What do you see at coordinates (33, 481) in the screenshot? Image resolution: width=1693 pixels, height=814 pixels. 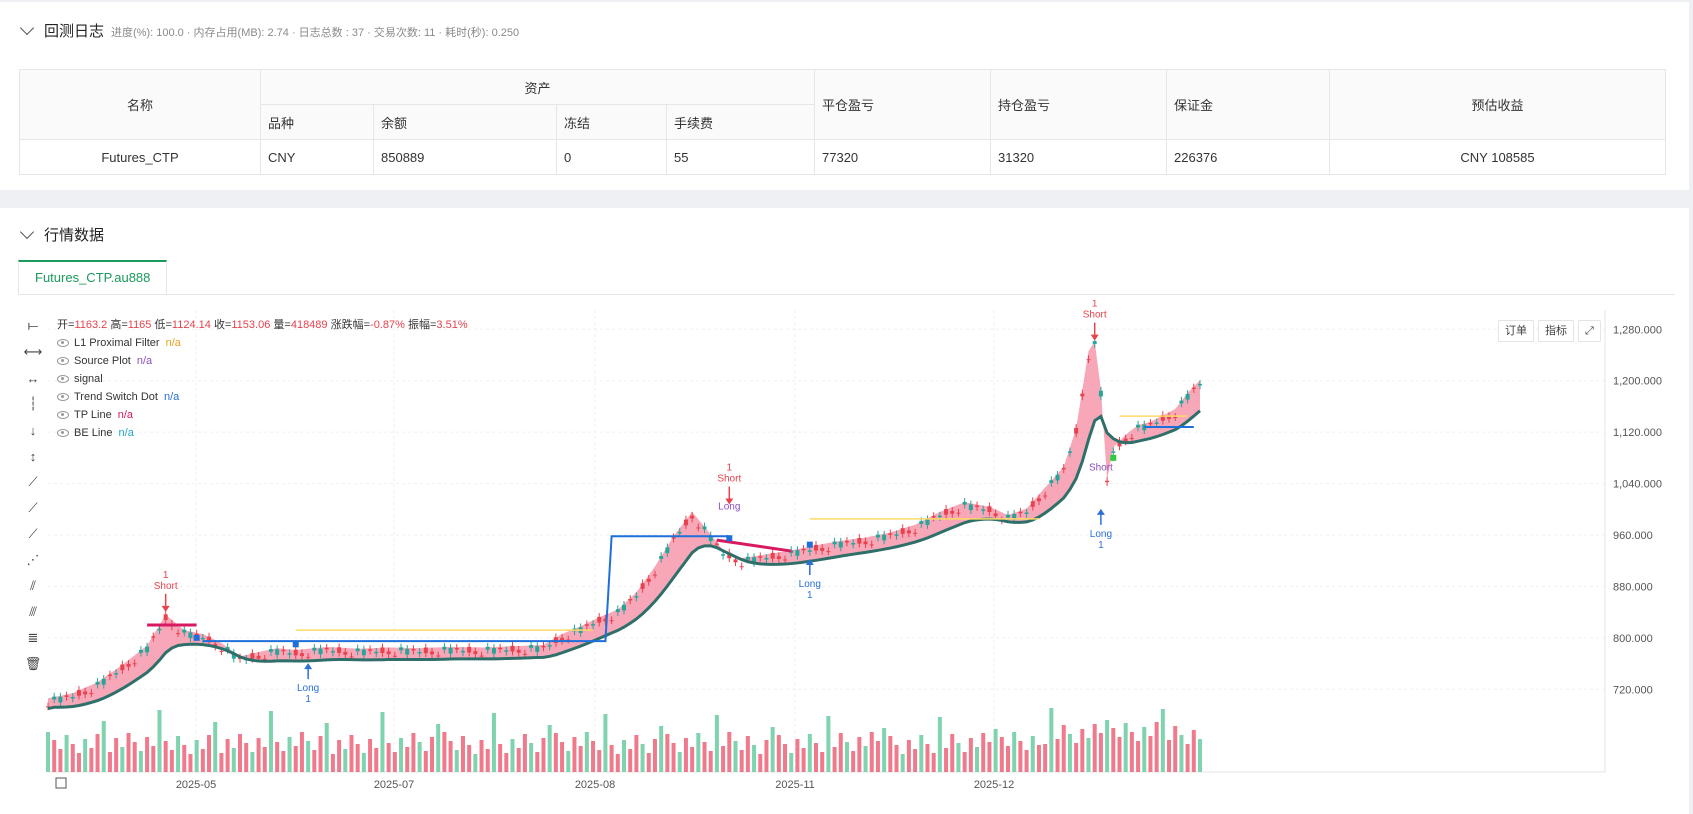 I see `trend-line-icon: ⟋` at bounding box center [33, 481].